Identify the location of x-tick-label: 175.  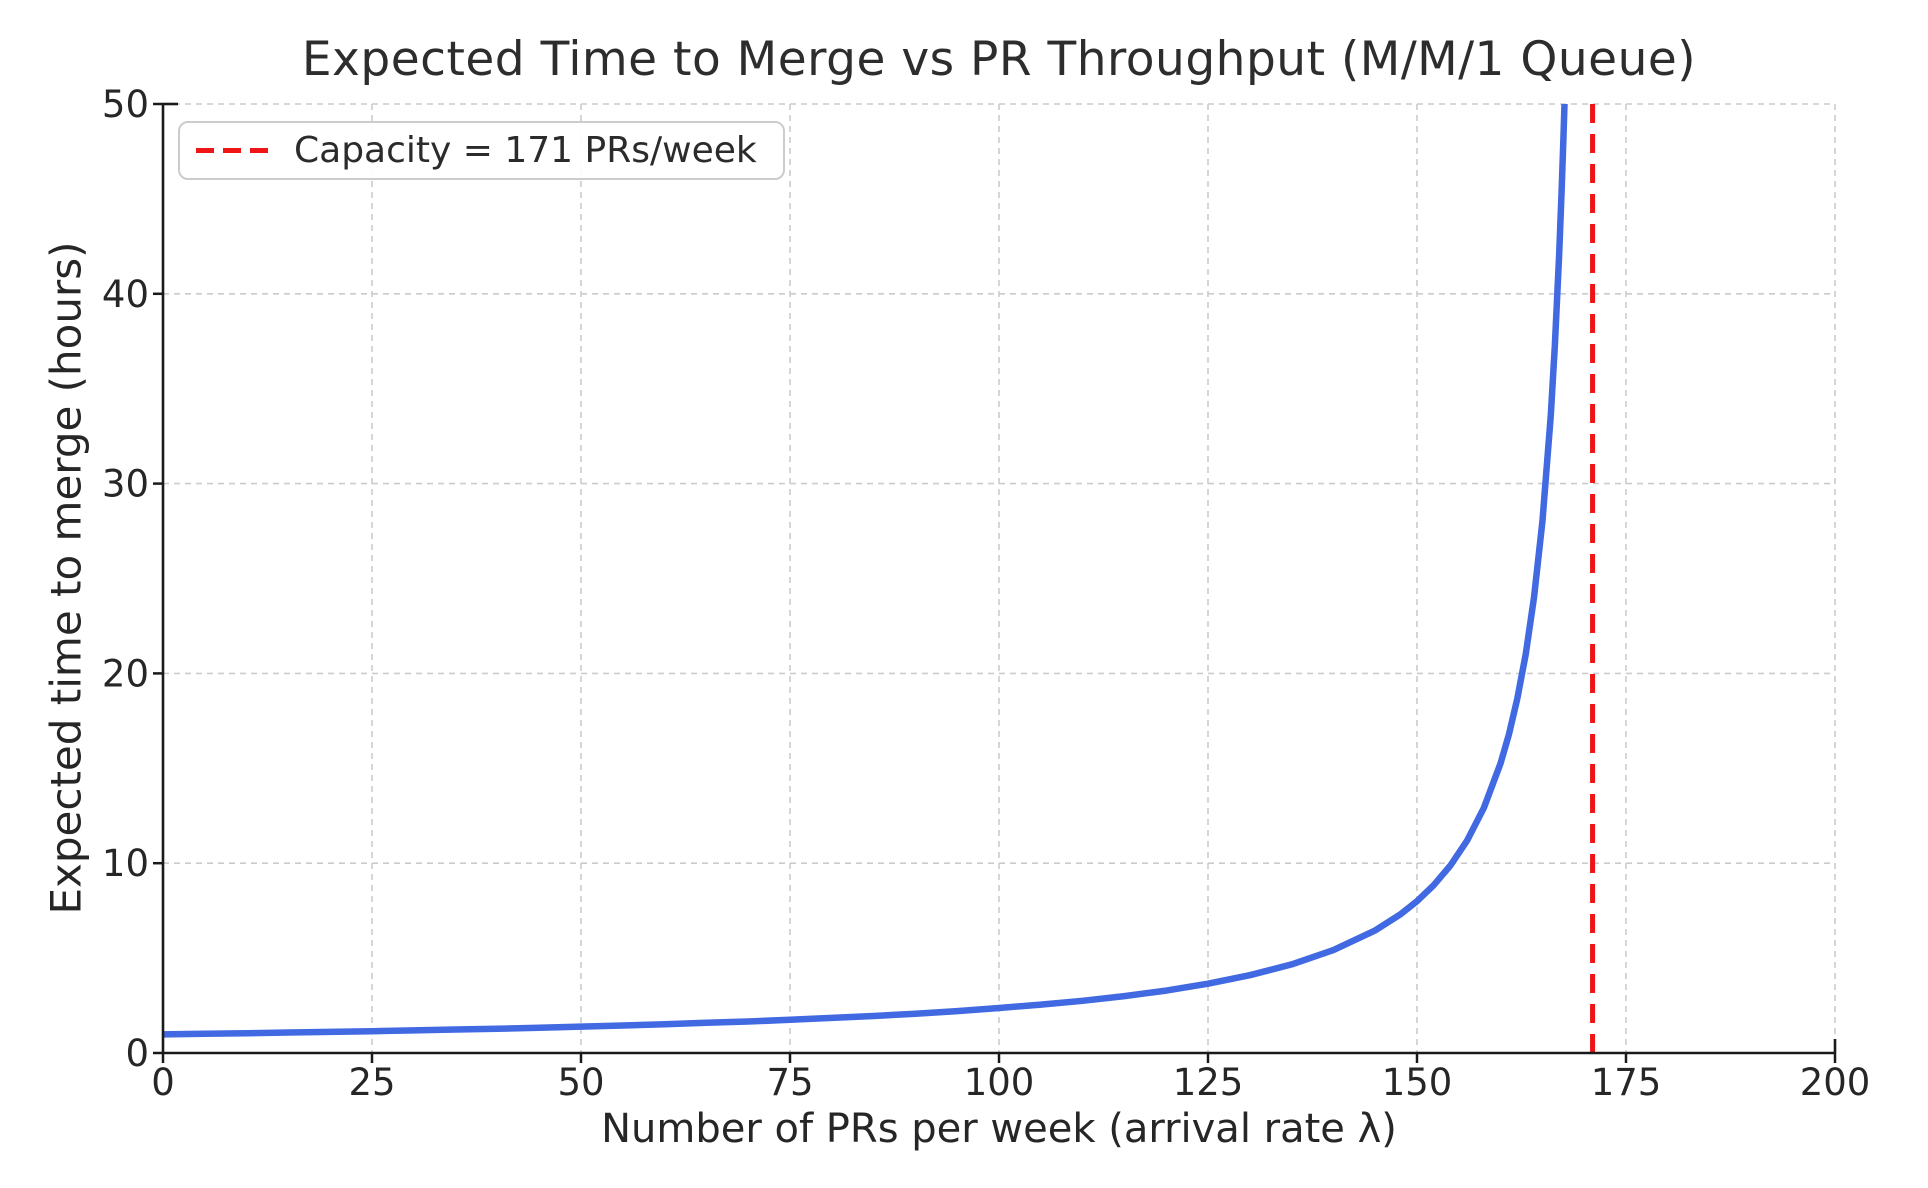
(1626, 1082).